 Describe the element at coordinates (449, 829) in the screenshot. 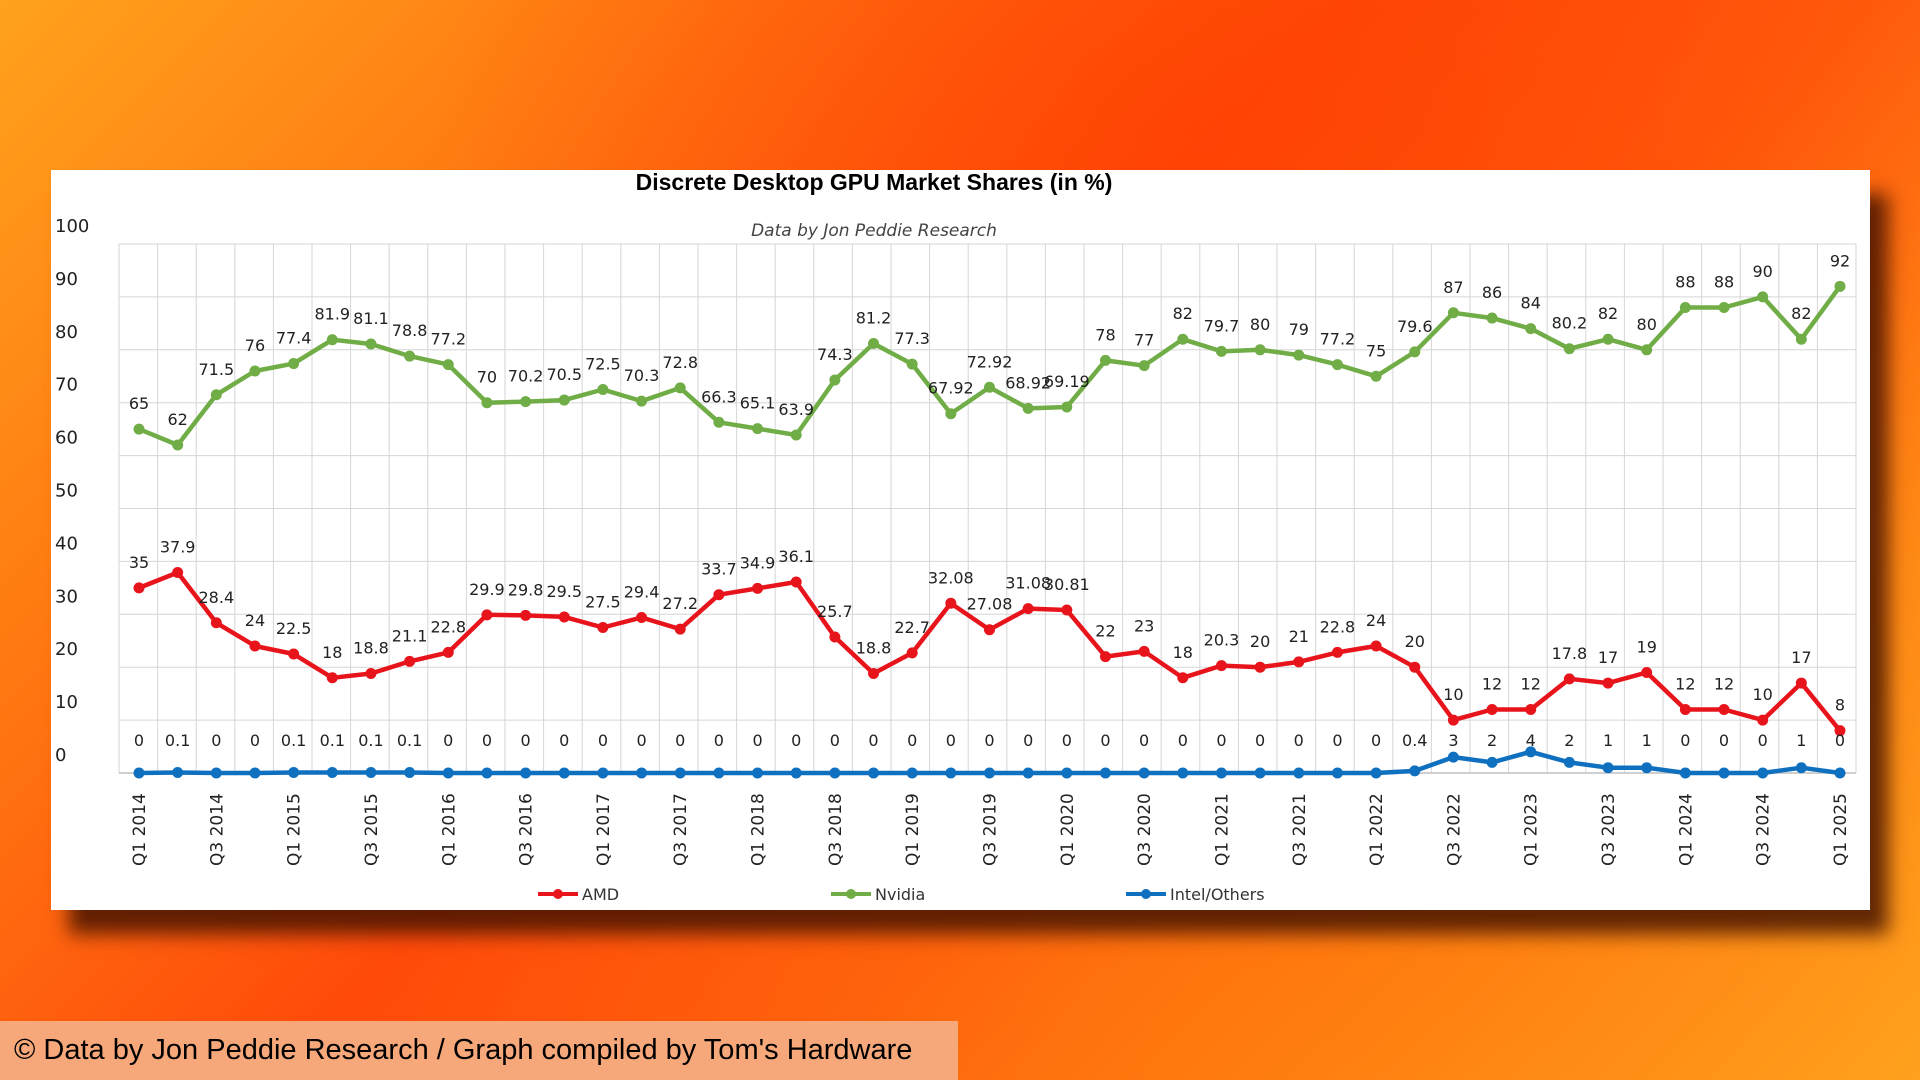

I see `x-tick-label: Q1 2016` at that location.